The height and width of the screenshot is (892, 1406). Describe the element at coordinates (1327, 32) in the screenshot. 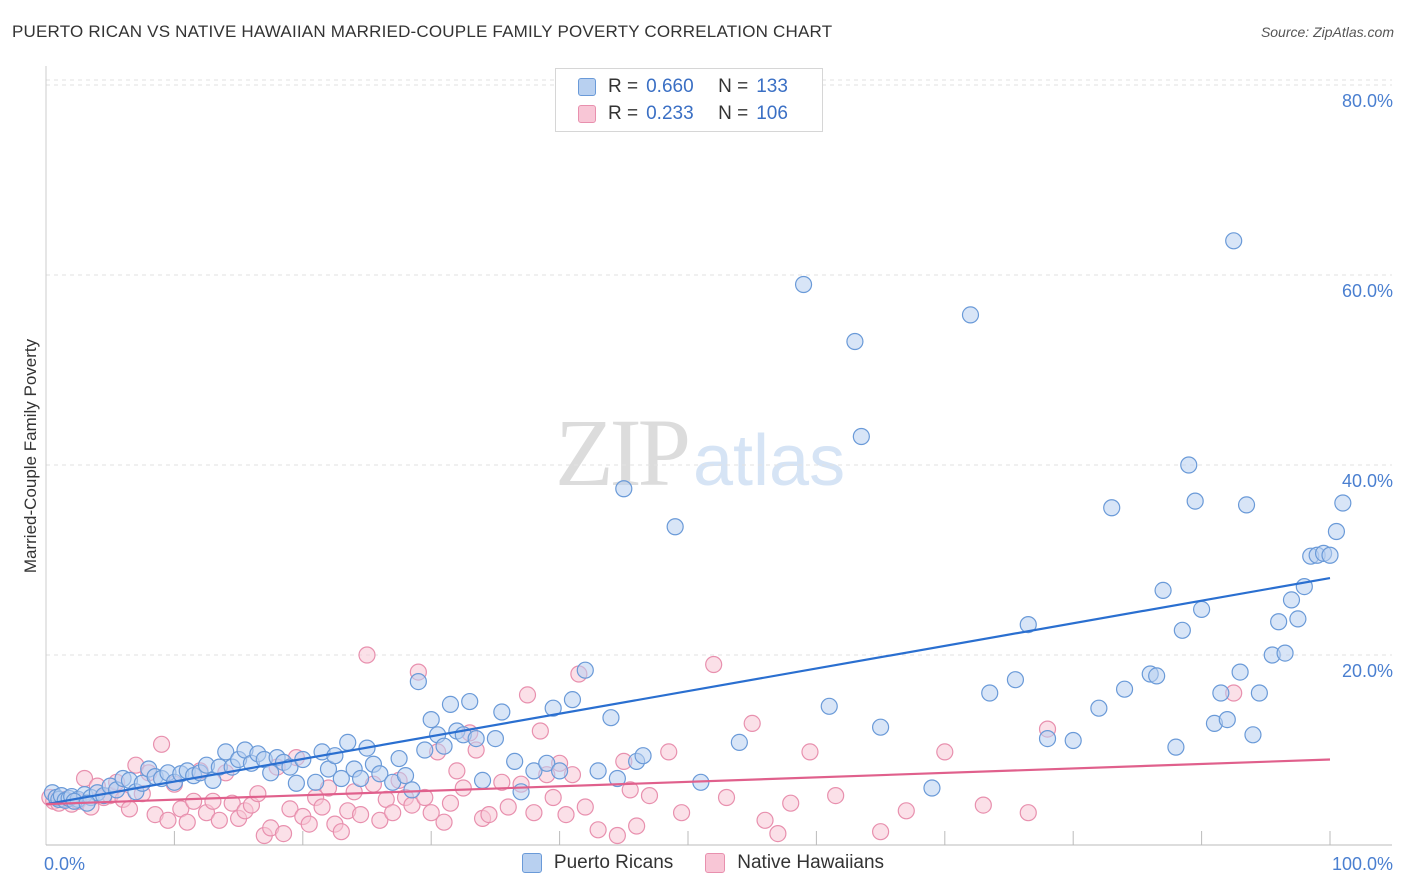

I see `source-label: Source: ZipAtlas.com` at that location.